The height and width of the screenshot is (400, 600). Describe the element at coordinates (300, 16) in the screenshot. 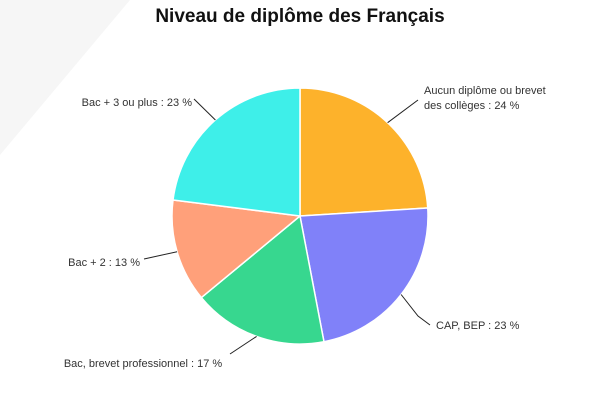

I see `chart-title: Niveau de diplôme des Français` at that location.